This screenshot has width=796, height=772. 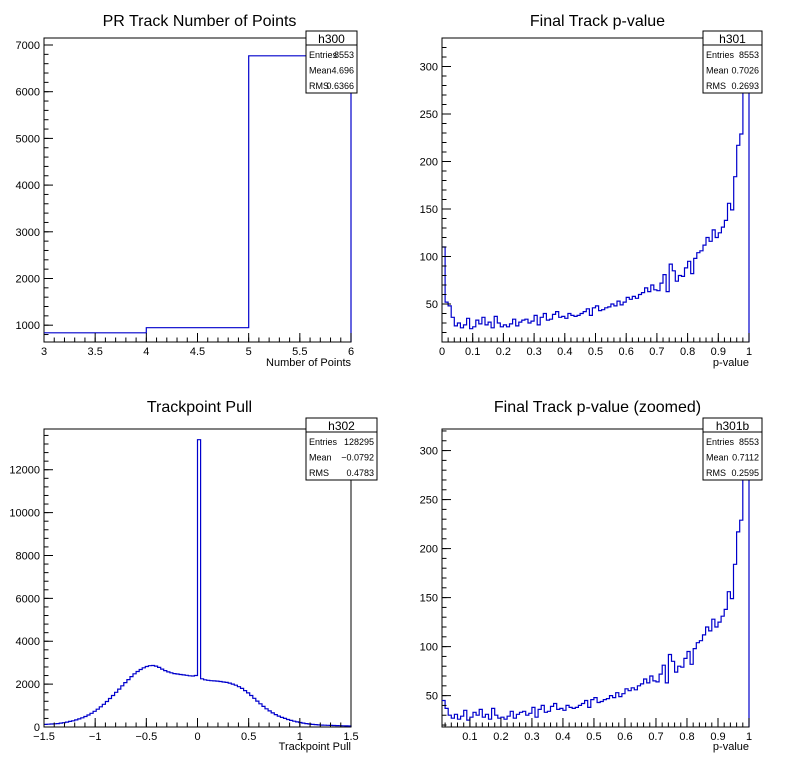 What do you see at coordinates (28, 233) in the screenshot?
I see `y-tick-label: 3000` at bounding box center [28, 233].